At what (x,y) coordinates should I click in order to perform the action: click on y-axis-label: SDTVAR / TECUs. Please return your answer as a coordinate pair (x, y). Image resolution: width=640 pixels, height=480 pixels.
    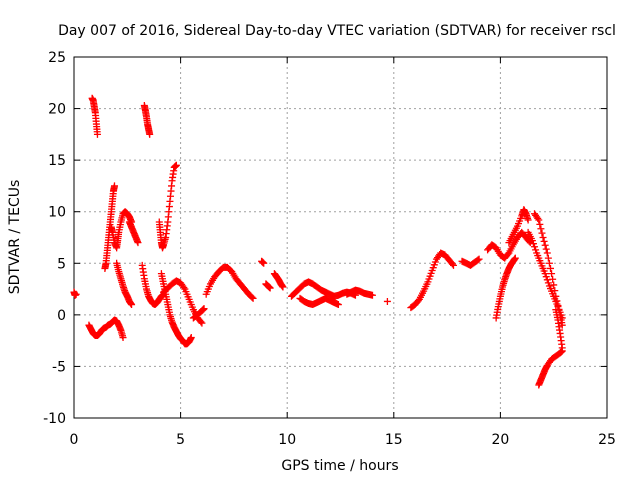
    Looking at the image, I should click on (15, 237).